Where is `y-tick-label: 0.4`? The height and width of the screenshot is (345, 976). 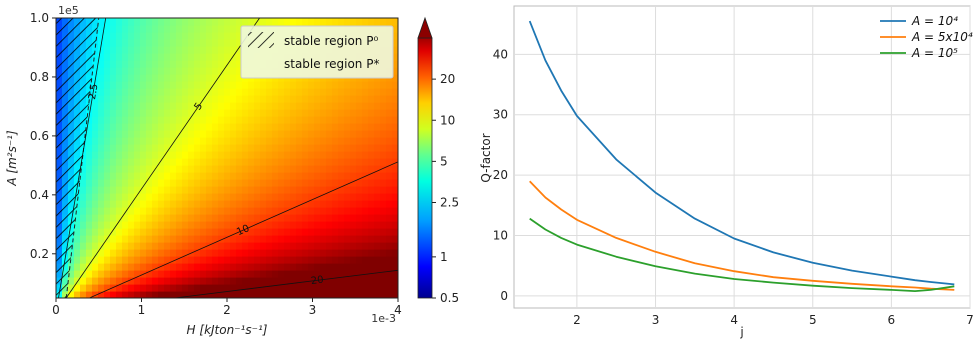
y-tick-label: 0.4 is located at coordinates (39, 195).